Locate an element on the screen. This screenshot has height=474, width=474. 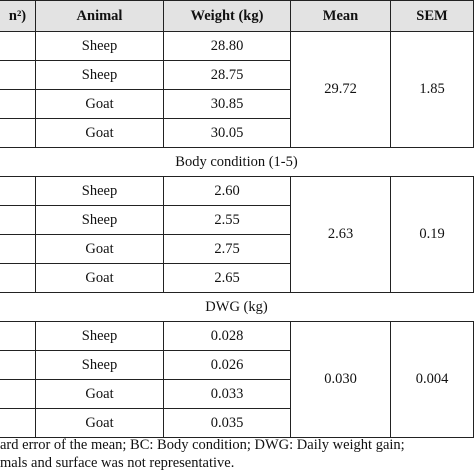
section-label: DWG (kg) is located at coordinates (237, 307).